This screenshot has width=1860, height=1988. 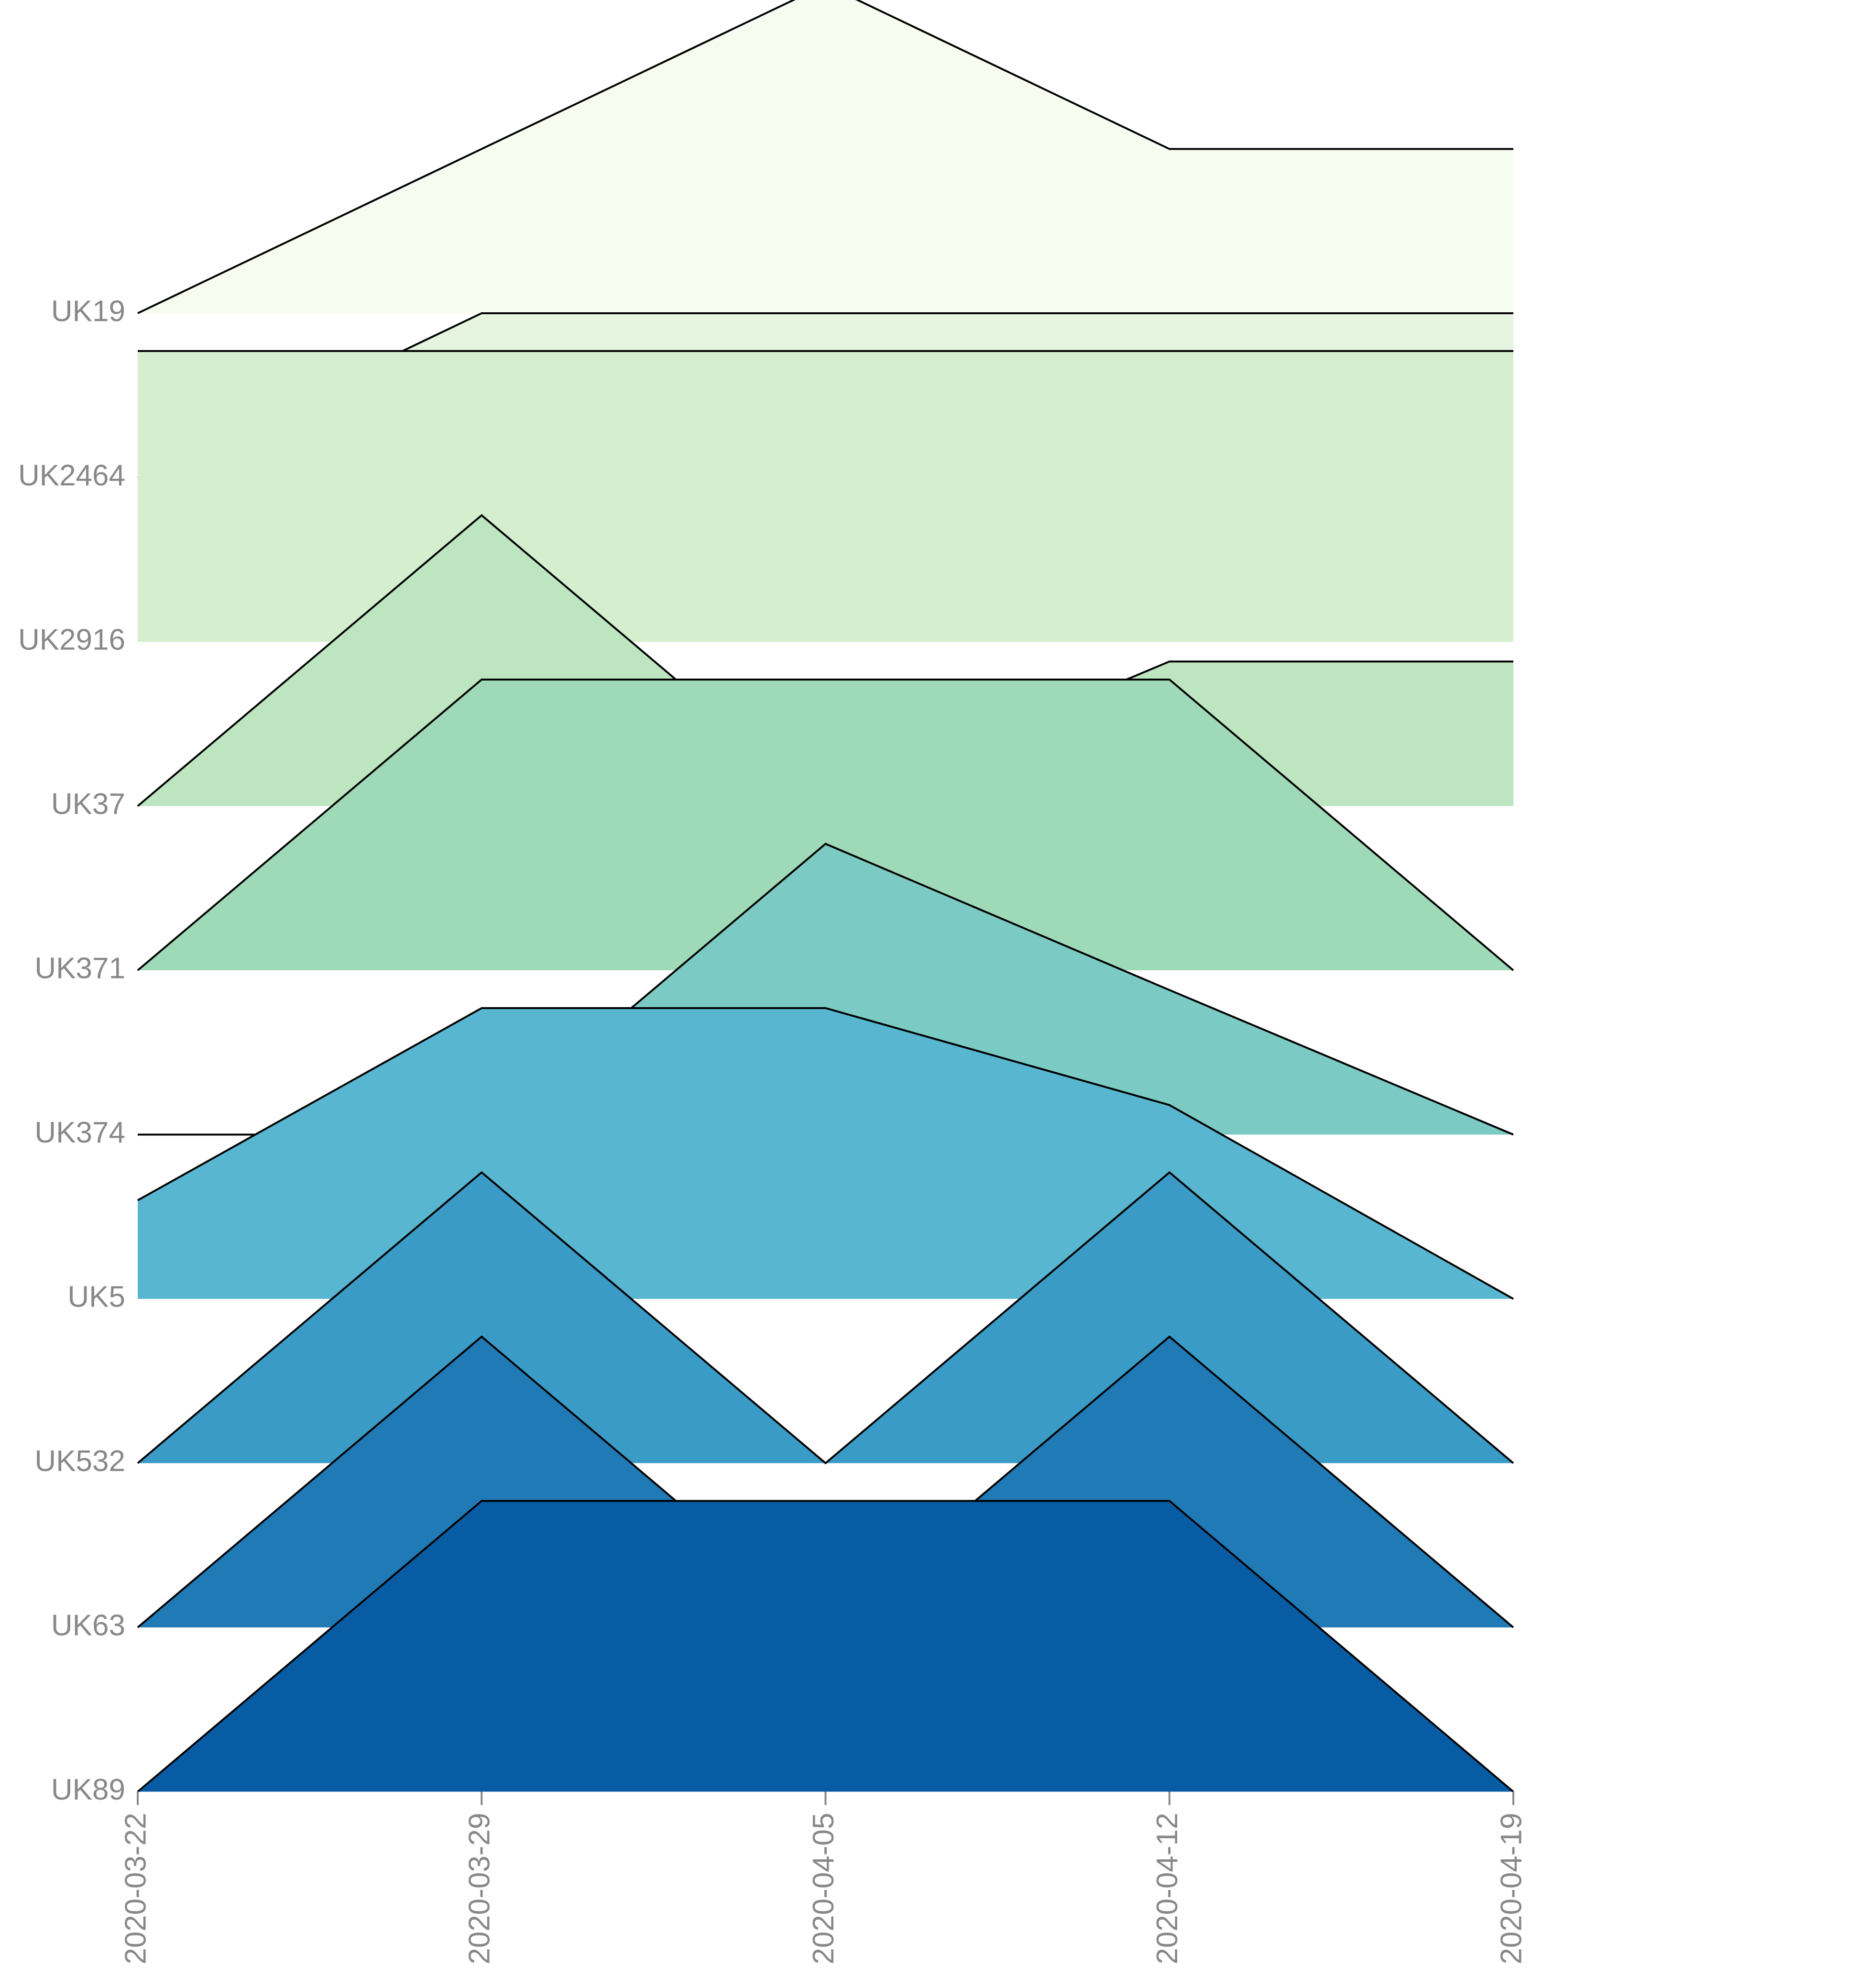 I want to click on ridge-uk371, so click(x=825, y=825).